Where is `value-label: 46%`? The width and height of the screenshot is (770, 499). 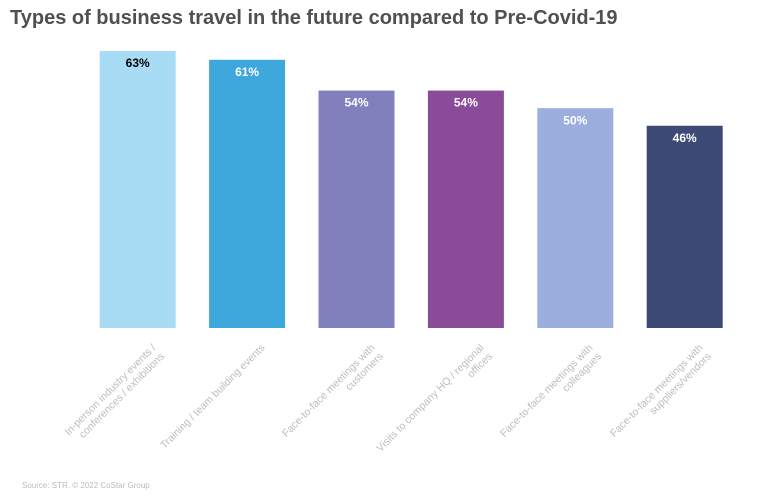 value-label: 46% is located at coordinates (685, 138).